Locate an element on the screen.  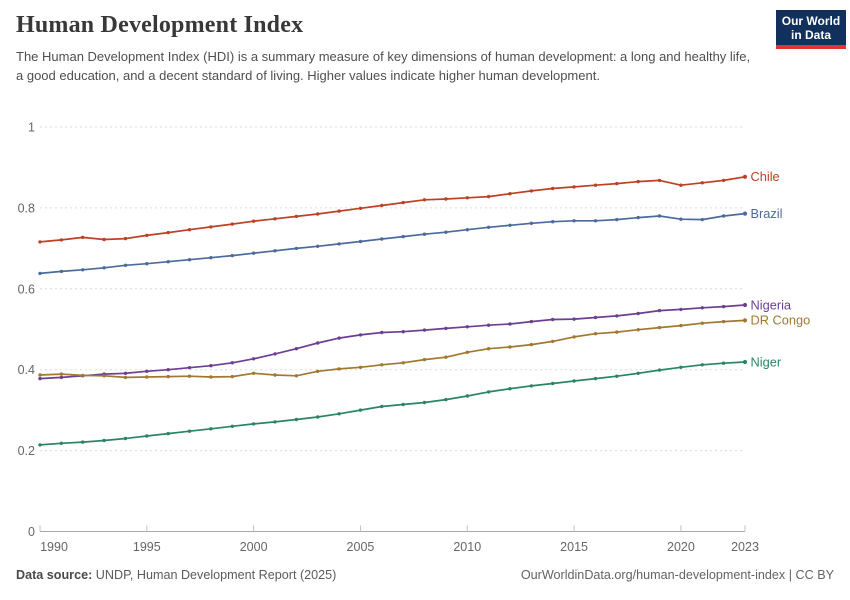
line-nigeria: Nigeria is located at coordinates (415, 339).